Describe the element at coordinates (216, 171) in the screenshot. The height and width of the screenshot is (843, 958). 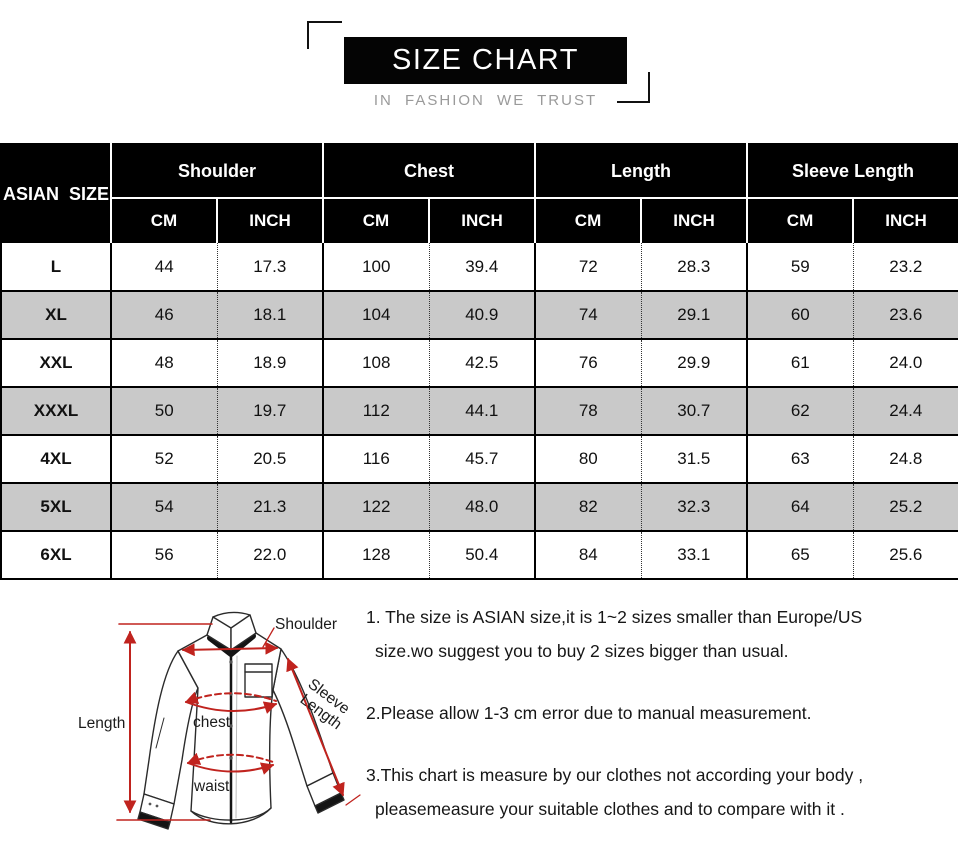
I see `column-group-header: Shoulder` at that location.